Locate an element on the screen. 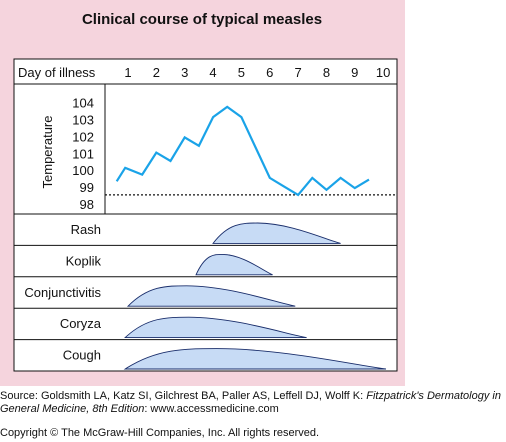 Image resolution: width=506 pixels, height=442 pixels. y-tick-label: 102 is located at coordinates (83, 136).